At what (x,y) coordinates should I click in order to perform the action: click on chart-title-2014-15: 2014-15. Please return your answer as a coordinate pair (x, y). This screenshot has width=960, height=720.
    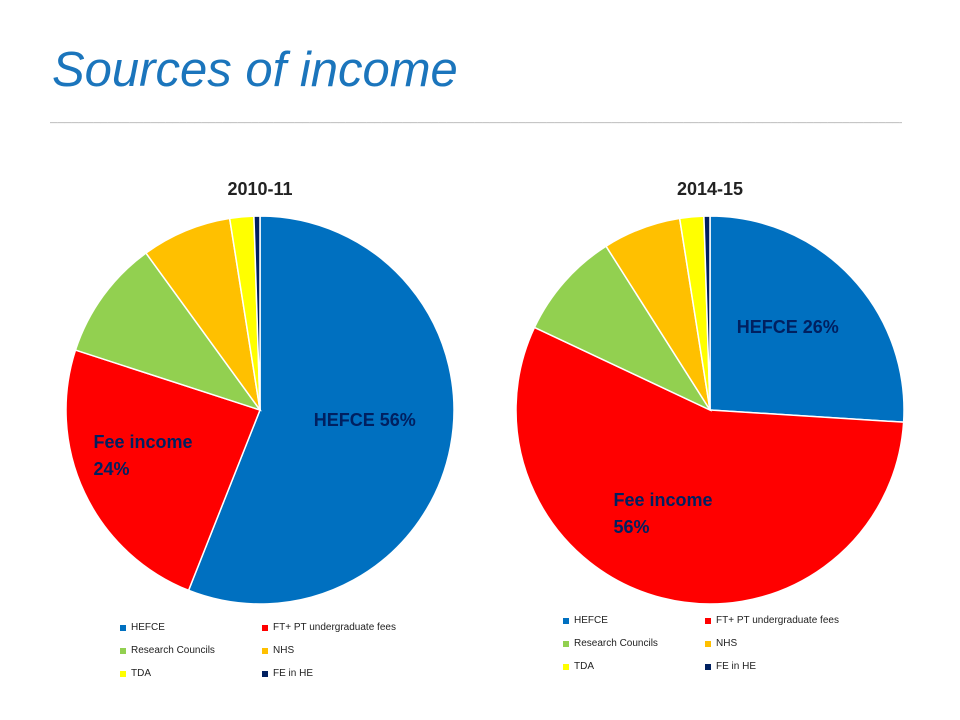
    Looking at the image, I should click on (710, 189).